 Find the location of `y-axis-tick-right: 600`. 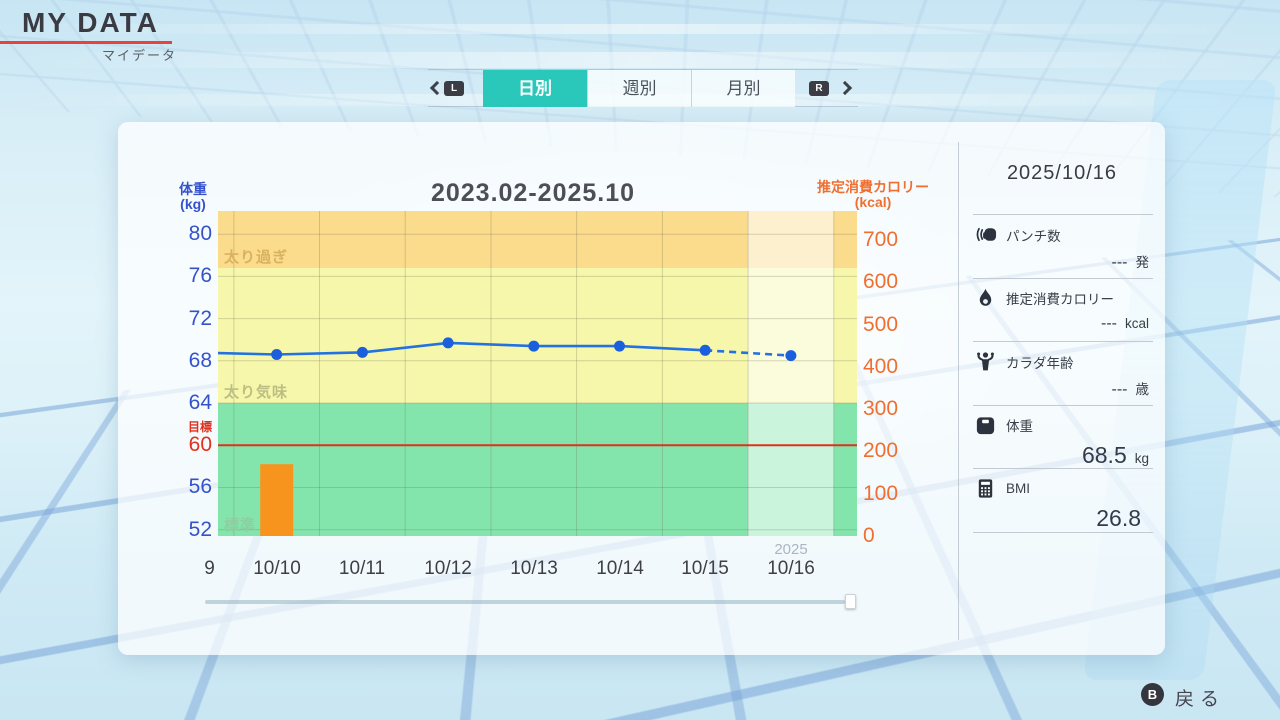

y-axis-tick-right: 600 is located at coordinates (881, 281).